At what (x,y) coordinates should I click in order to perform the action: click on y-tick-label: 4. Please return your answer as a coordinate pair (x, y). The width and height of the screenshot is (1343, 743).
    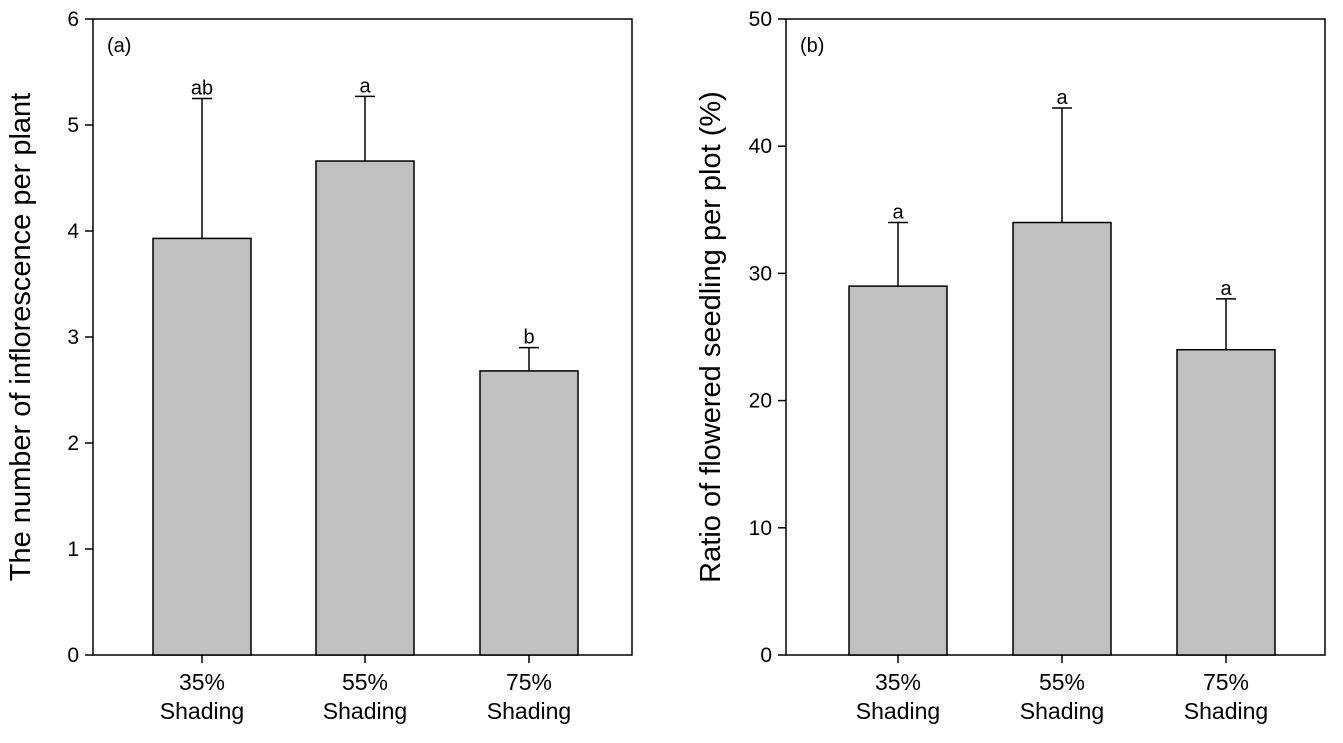
    Looking at the image, I should click on (73, 231).